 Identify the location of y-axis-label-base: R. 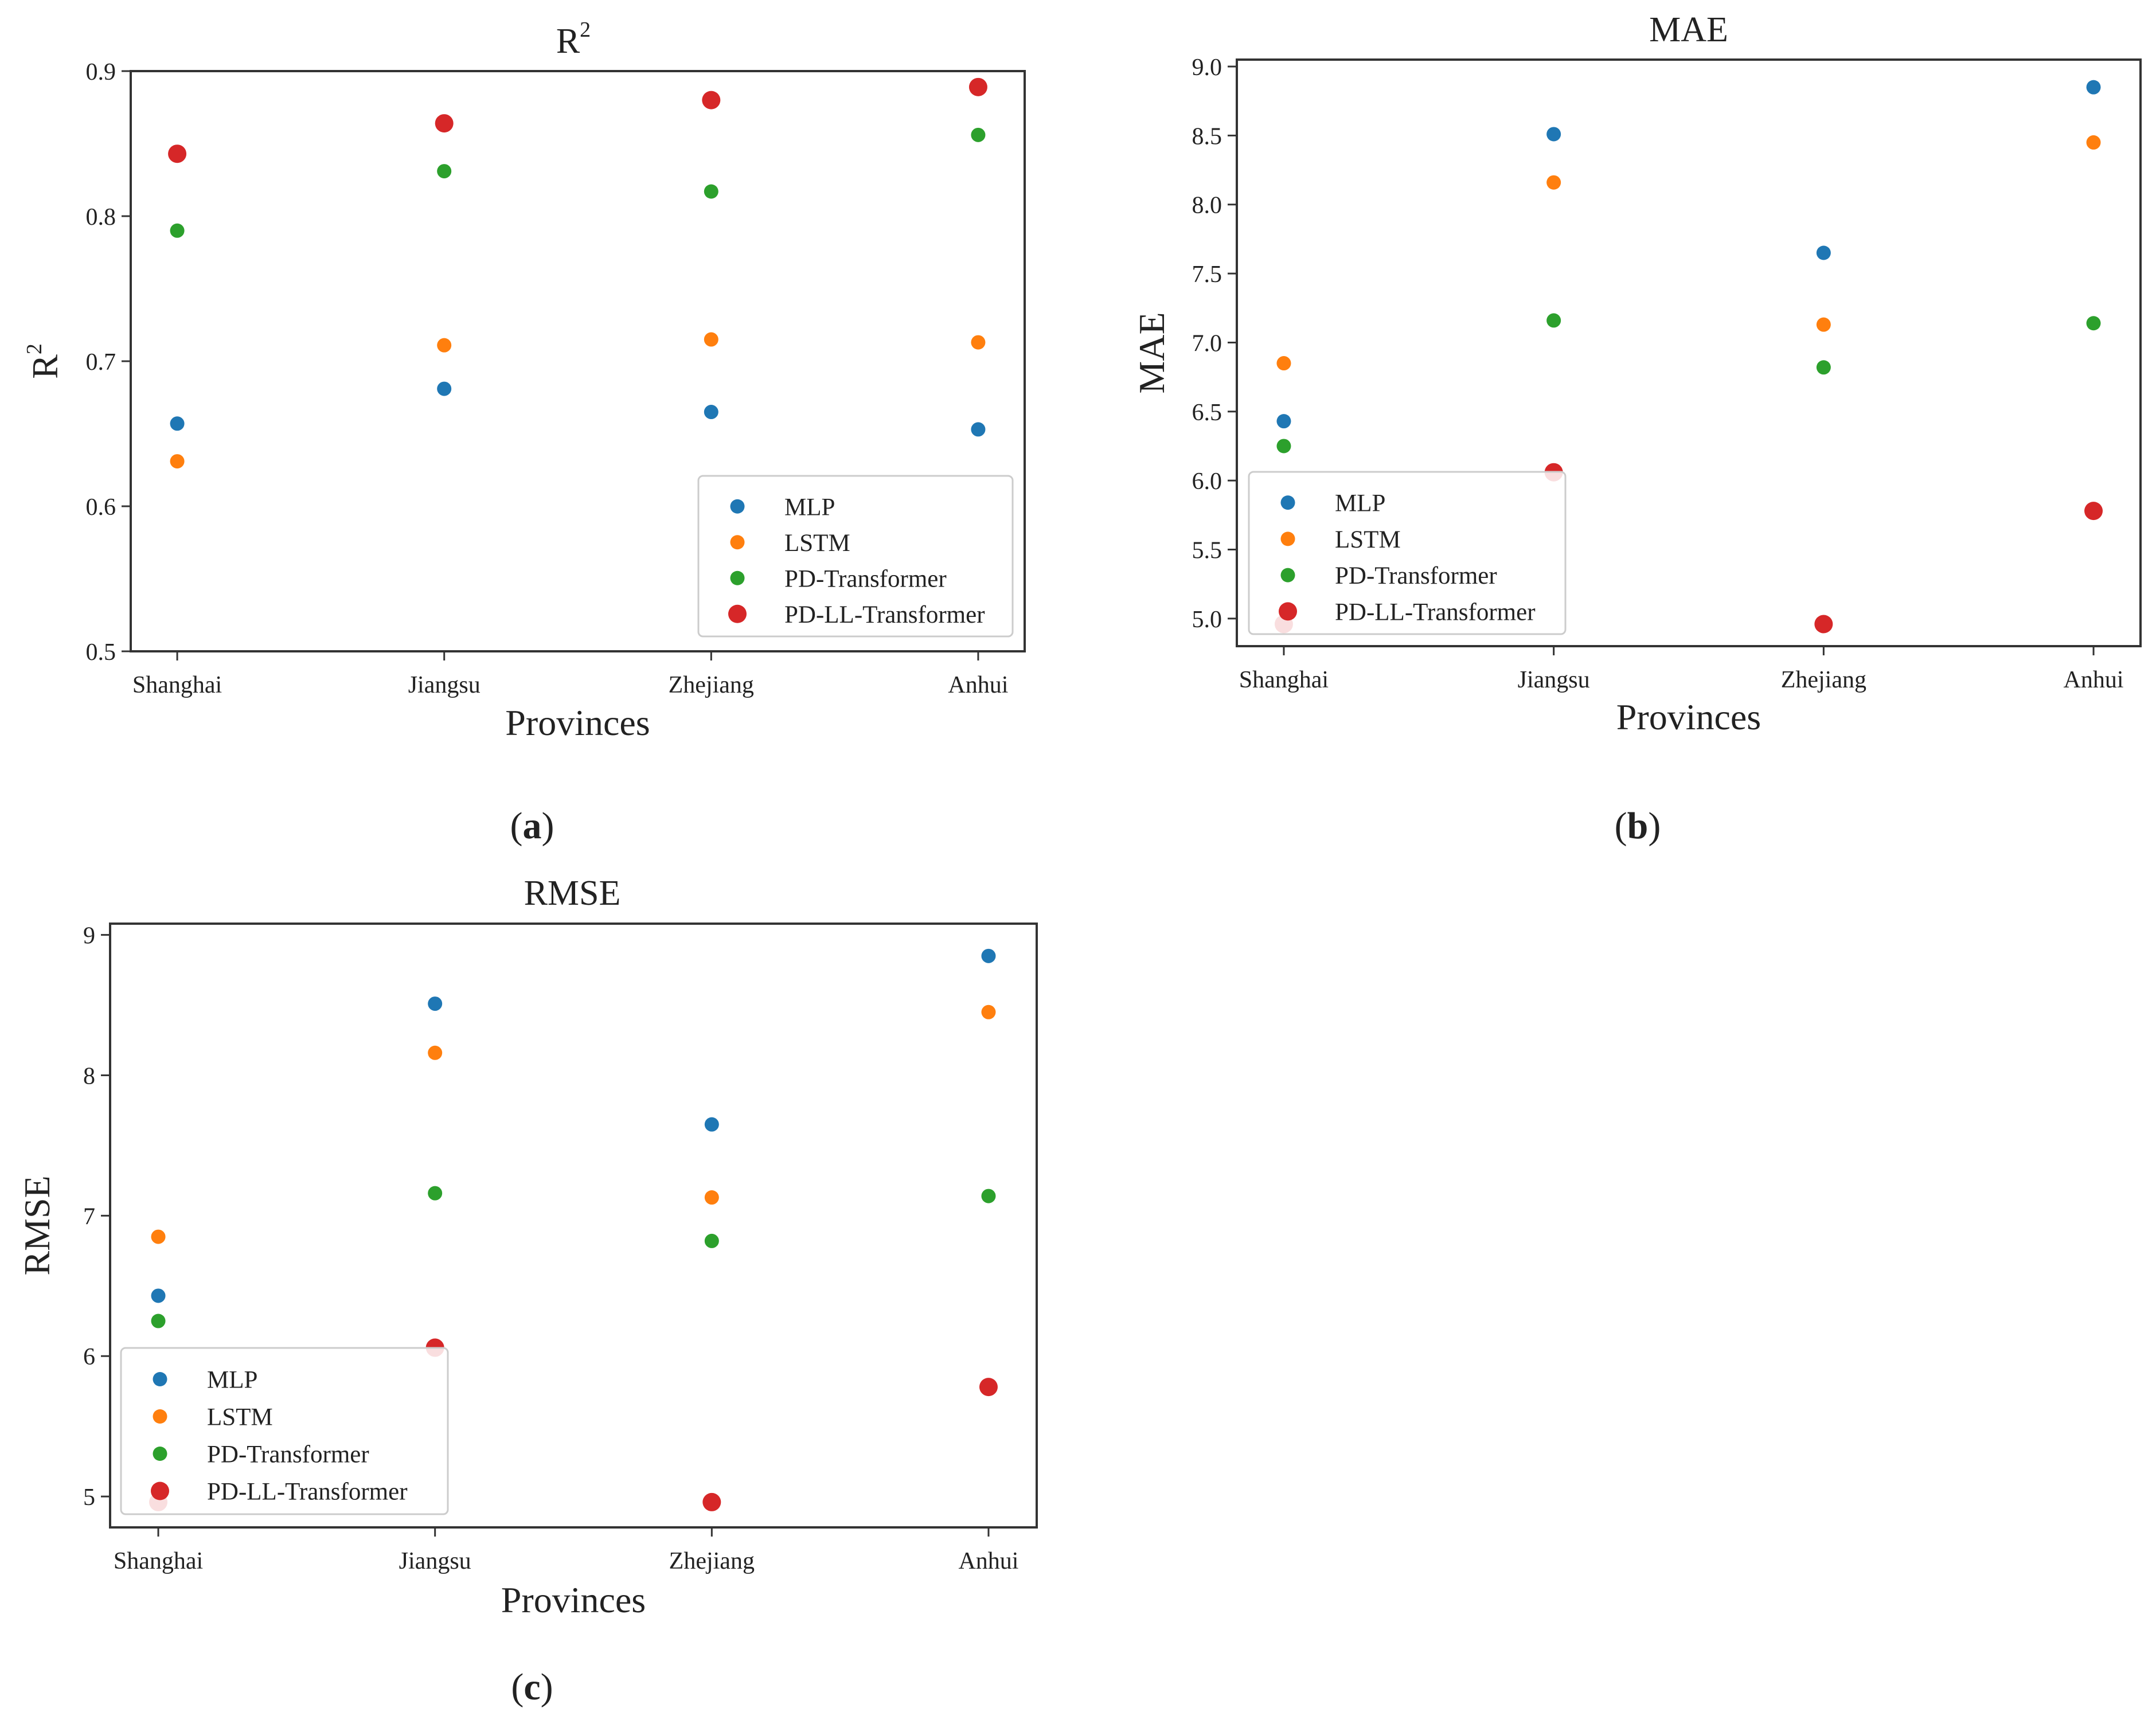
(45, 366).